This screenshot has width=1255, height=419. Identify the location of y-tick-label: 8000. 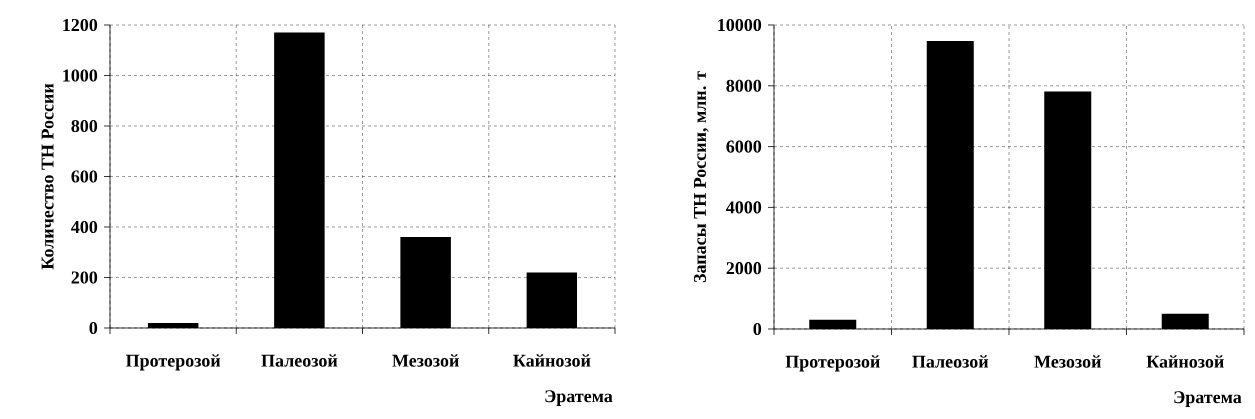
(744, 85).